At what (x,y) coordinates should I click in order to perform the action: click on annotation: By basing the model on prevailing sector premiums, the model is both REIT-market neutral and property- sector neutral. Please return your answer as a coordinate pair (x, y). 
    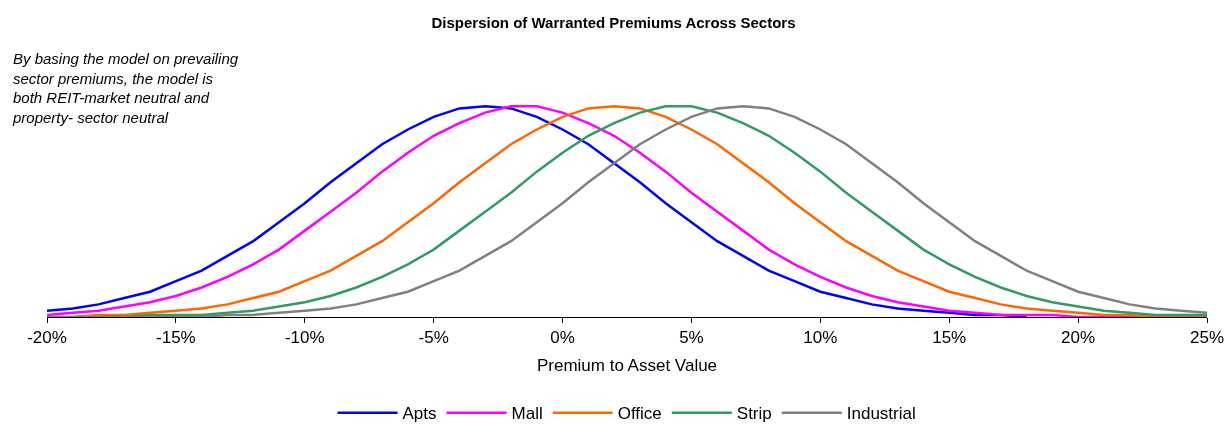
    Looking at the image, I should click on (125, 88).